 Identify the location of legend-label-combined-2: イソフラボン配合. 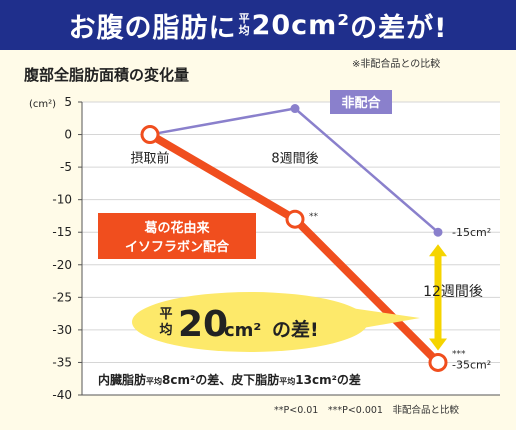
(177, 247).